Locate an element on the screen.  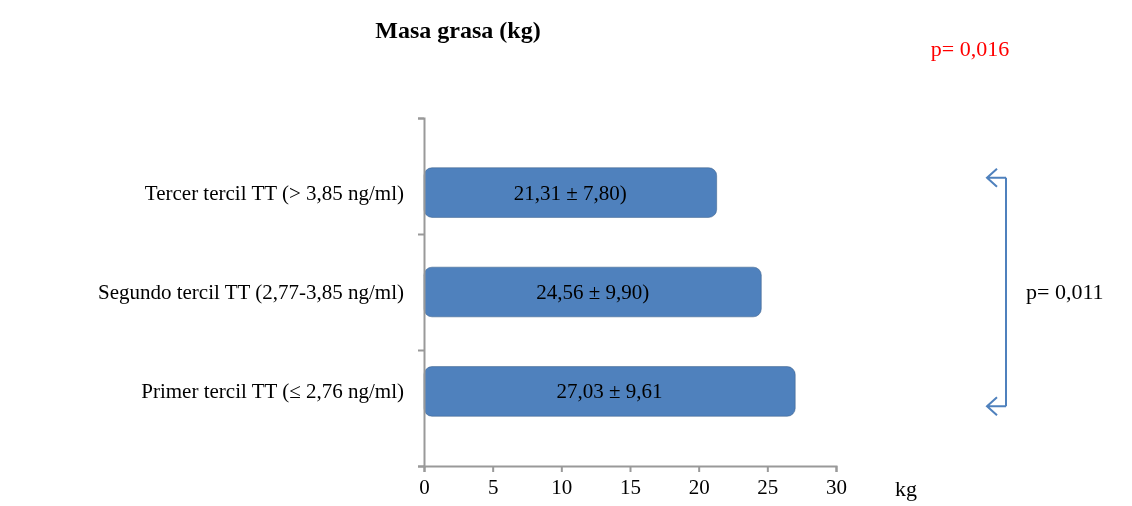
x-tick-label: 30 is located at coordinates (836, 486).